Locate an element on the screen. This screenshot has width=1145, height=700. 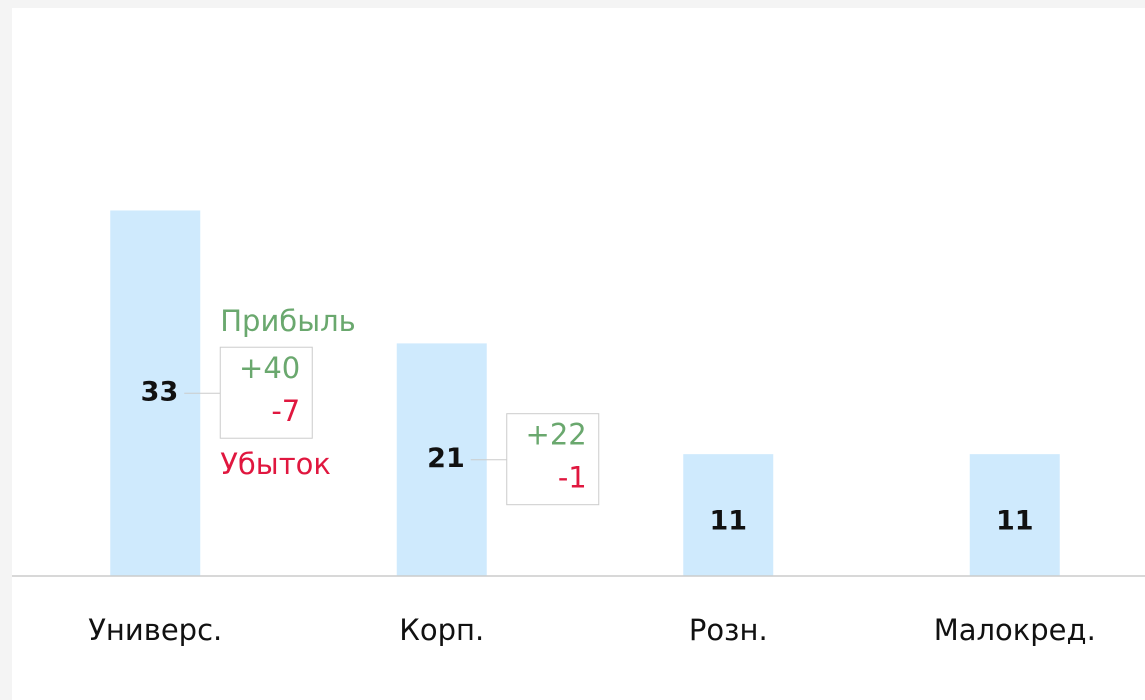
x-tick-label: Корп. is located at coordinates (441, 630).